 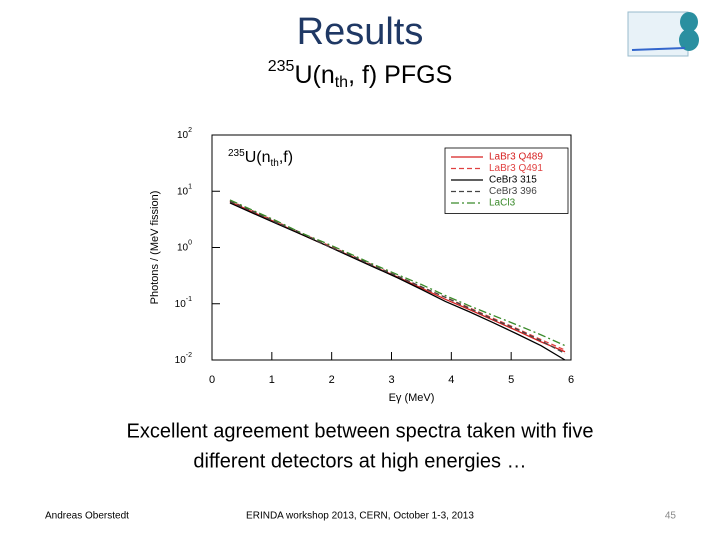 I want to click on slide-subtitle: 235U(nth, f) PFGS, so click(x=360, y=74).